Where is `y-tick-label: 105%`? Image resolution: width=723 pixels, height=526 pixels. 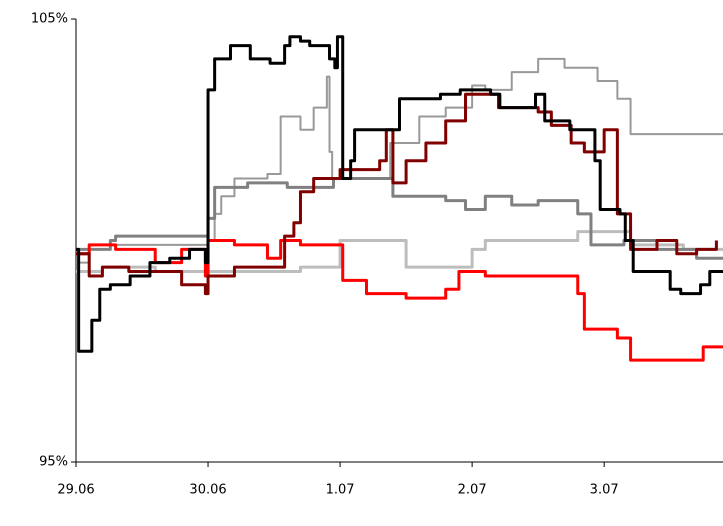 y-tick-label: 105% is located at coordinates (49, 19).